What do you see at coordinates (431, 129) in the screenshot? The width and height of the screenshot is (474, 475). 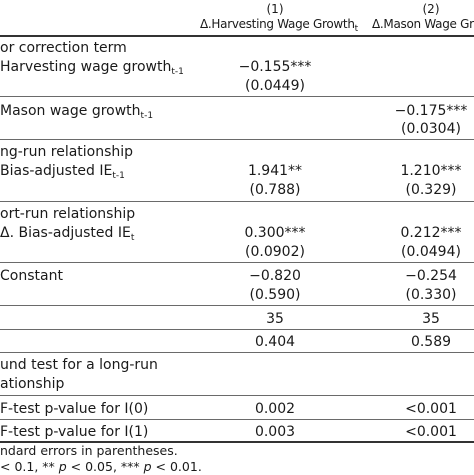 I see `mason-c2-se: (0.0304)` at bounding box center [431, 129].